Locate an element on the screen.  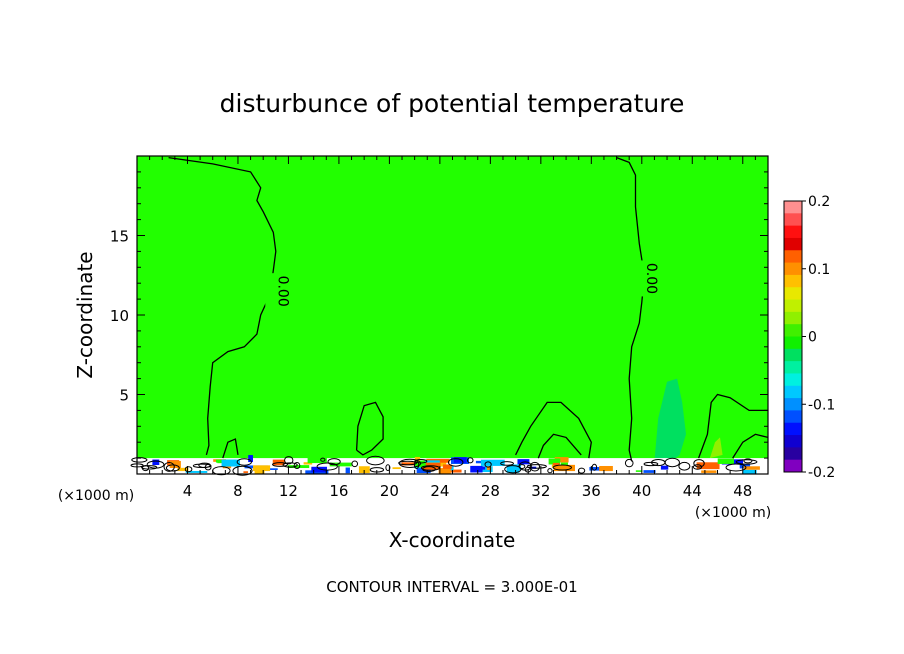
x-unit-label-left: (×1000 m) is located at coordinates (96, 496).